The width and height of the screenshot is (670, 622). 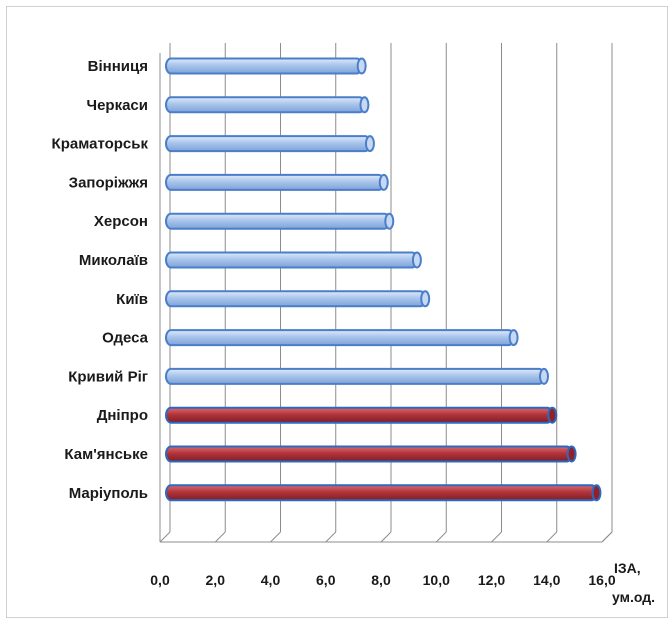 What do you see at coordinates (436, 580) in the screenshot?
I see `tick-label-5: 10,0` at bounding box center [436, 580].